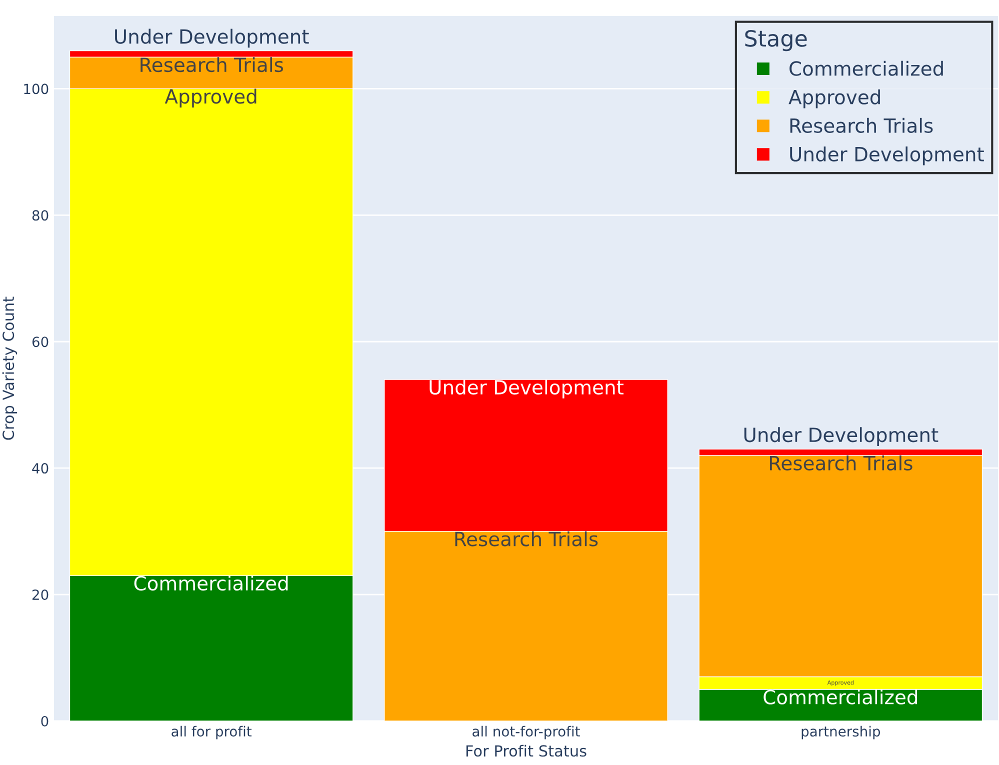 Image resolution: width=999 pixels, height=765 pixels. I want to click on x-tick-label: all for profit, so click(212, 733).